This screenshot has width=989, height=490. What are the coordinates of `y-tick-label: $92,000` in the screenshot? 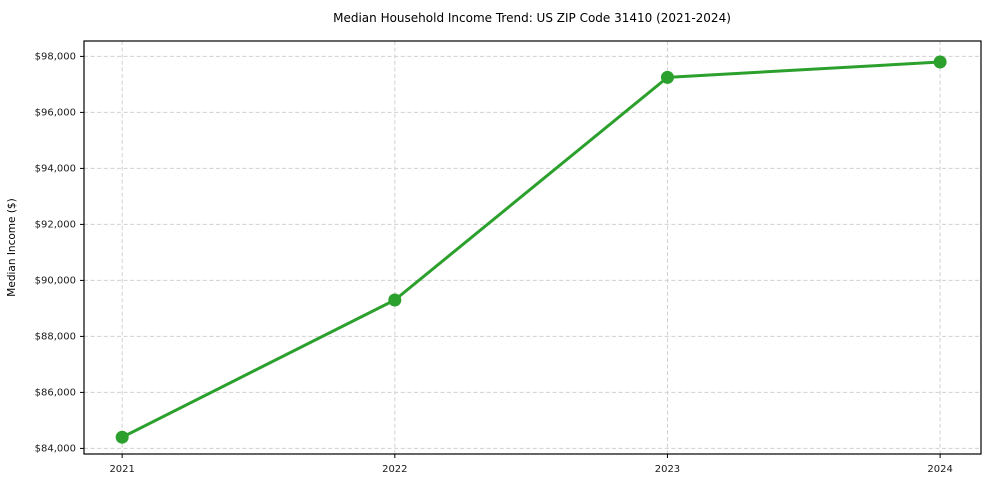 It's located at (55, 225).